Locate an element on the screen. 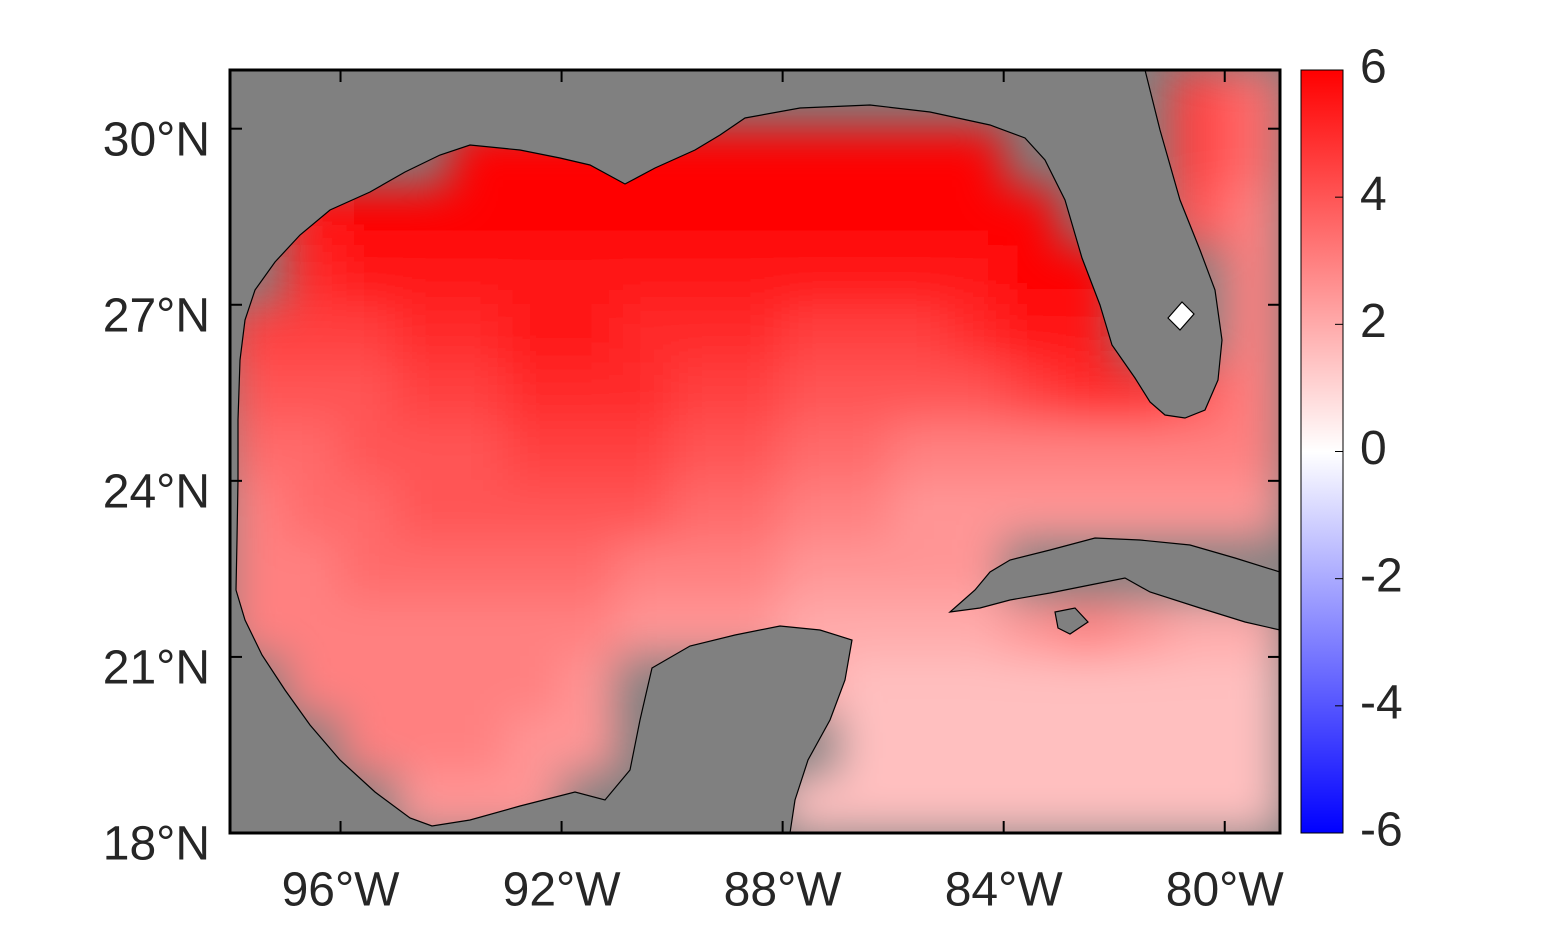 Image resolution: width=1563 pixels, height=938 pixels. colorbar-tick-label: 0 is located at coordinates (1373, 448).